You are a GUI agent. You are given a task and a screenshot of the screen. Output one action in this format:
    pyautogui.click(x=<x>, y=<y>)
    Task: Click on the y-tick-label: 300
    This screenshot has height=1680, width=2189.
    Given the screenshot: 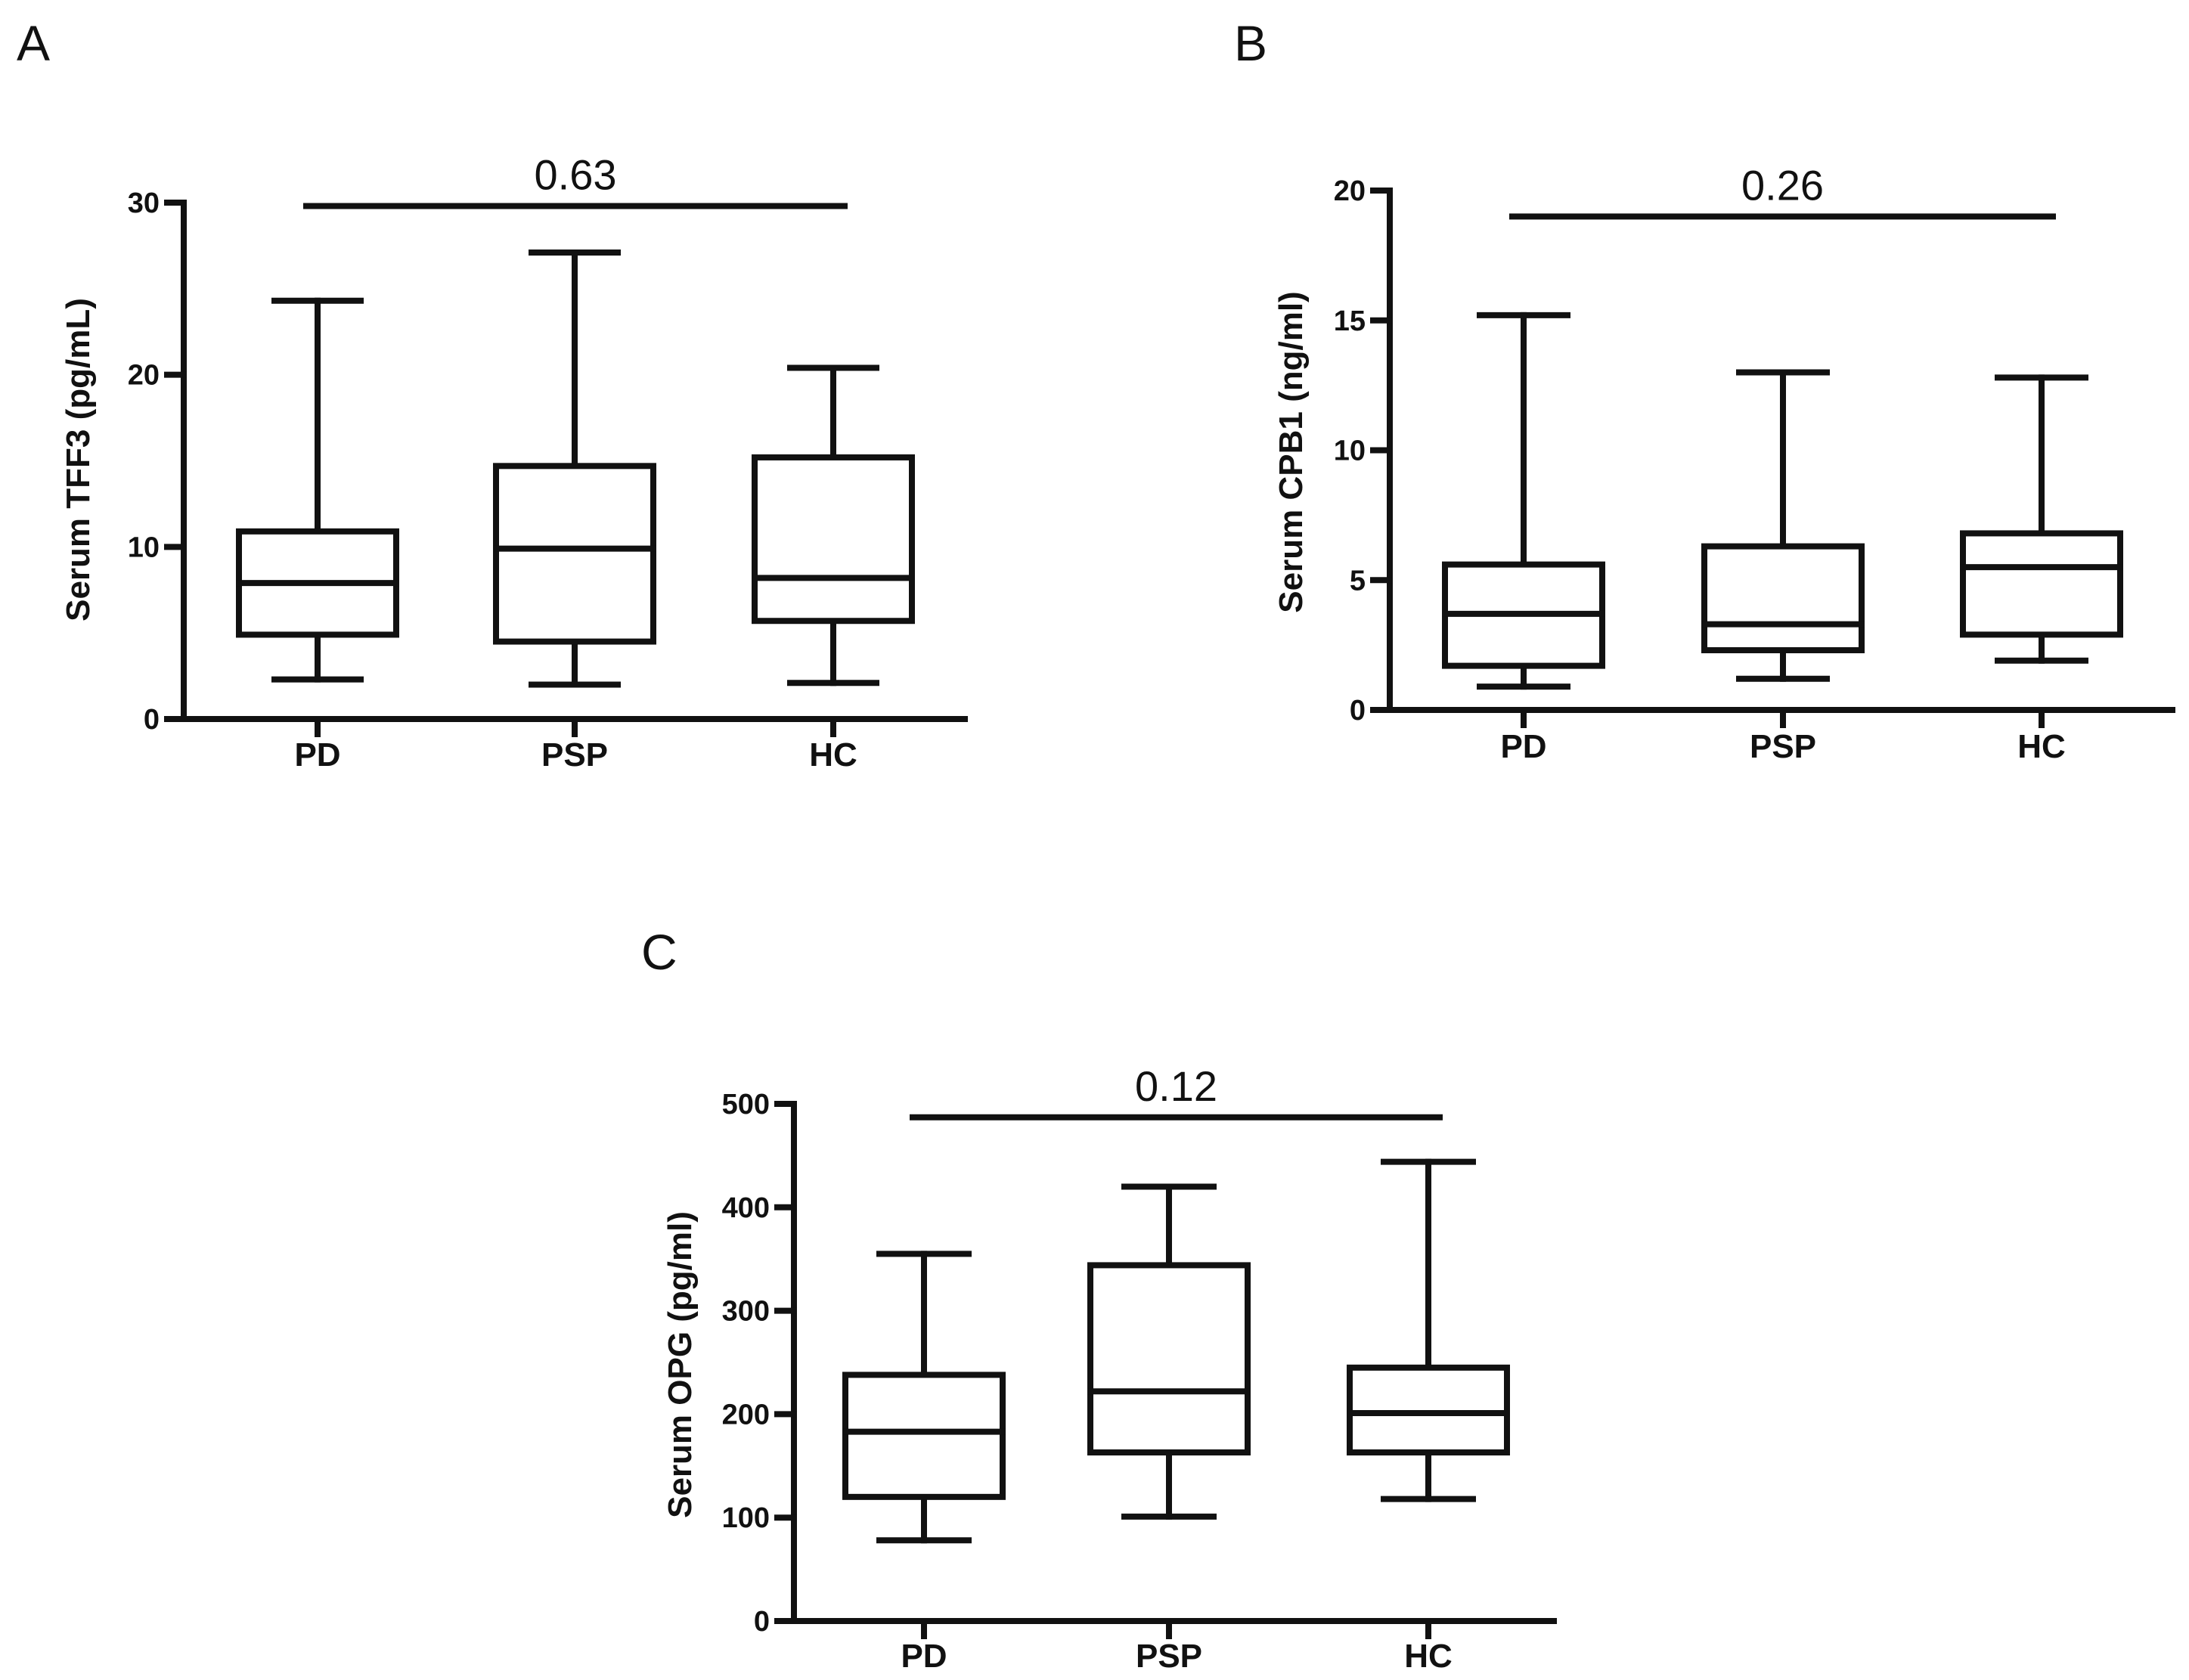 What is the action you would take?
    pyautogui.click(x=746, y=1312)
    